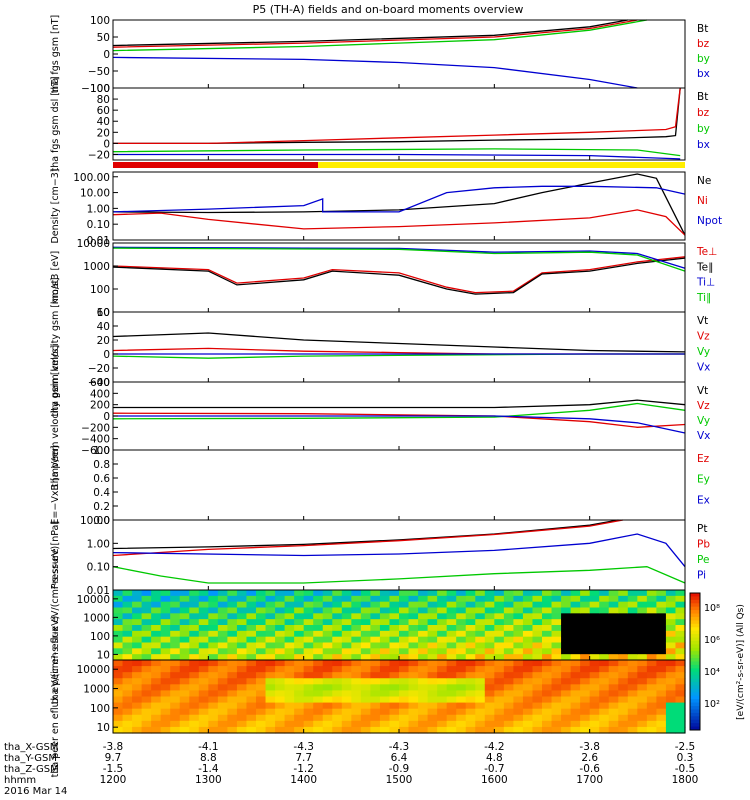 The image size is (750, 800). Describe the element at coordinates (103, 100) in the screenshot. I see `y-tick-label: 80` at that location.